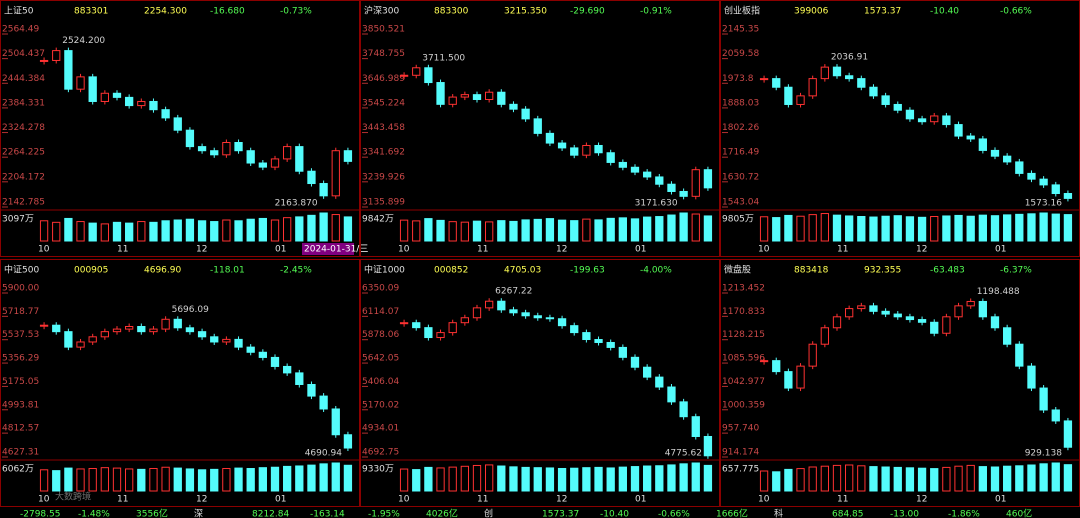 This screenshot has height=518, width=1080. Describe the element at coordinates (743, 382) in the screenshot. I see `y-tick-label: 1042.977` at that location.